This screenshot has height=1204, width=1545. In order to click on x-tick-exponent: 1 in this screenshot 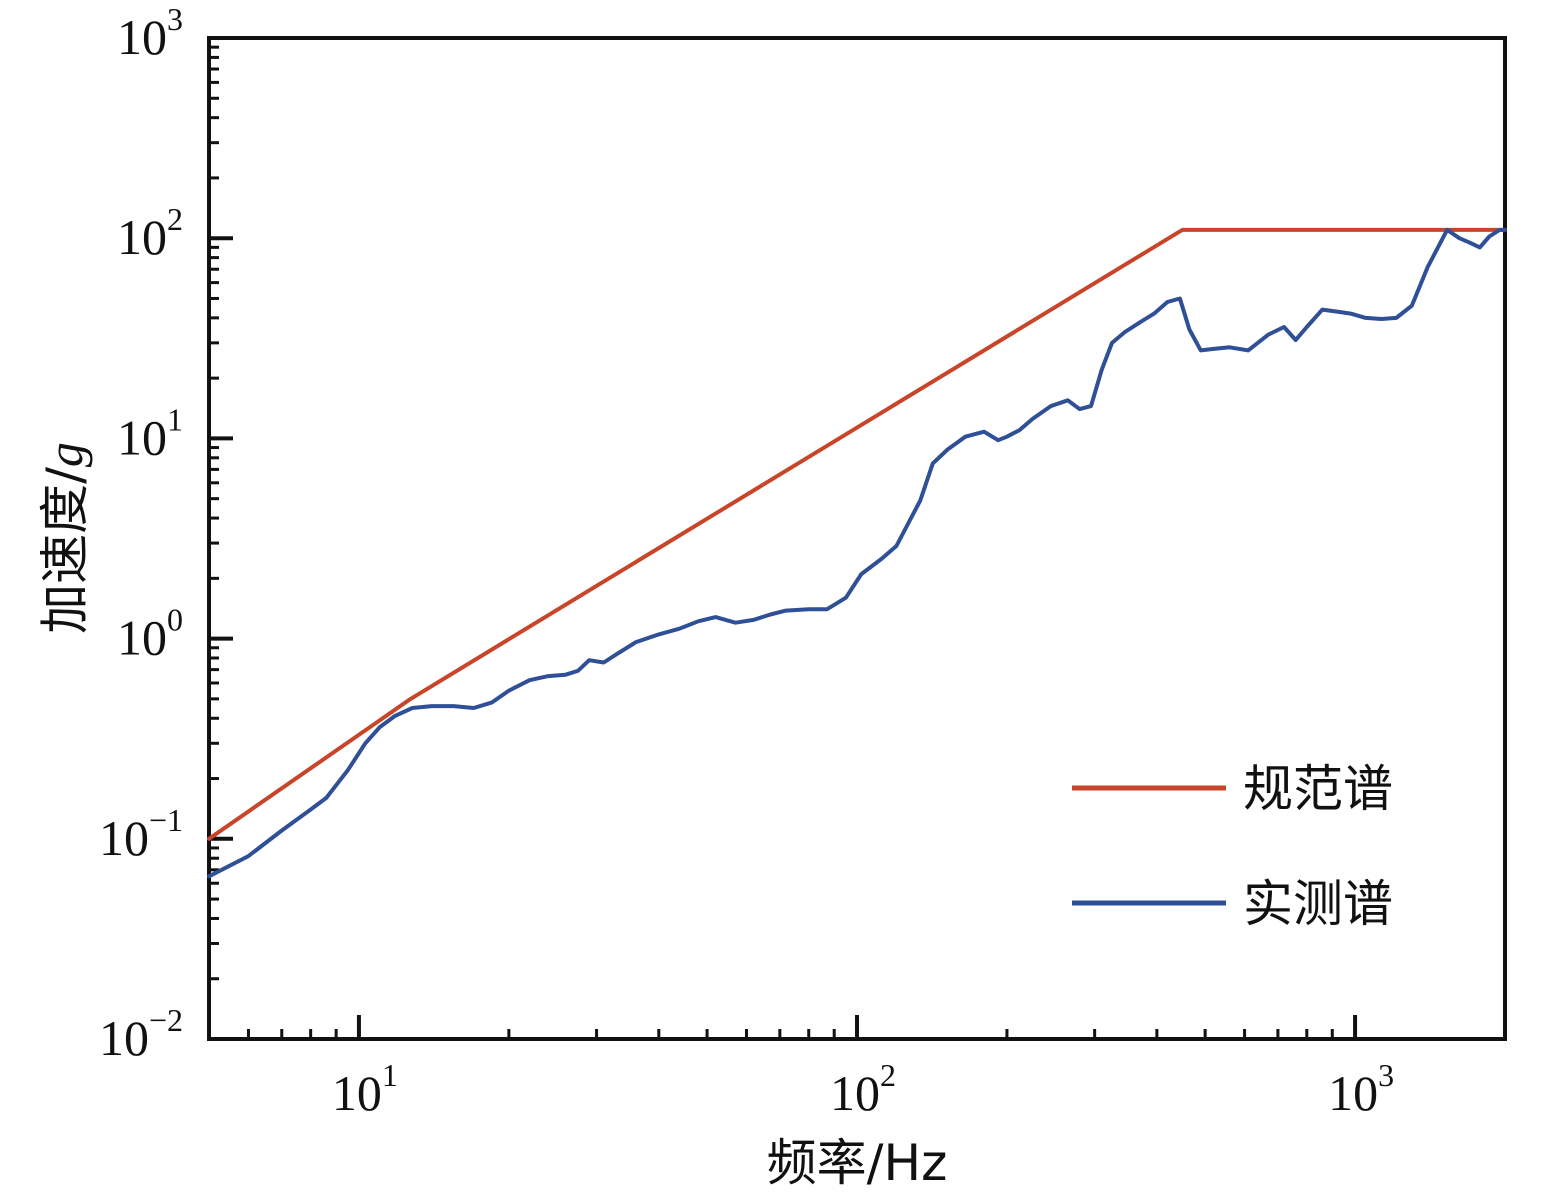, I will do `click(390, 1075)`.